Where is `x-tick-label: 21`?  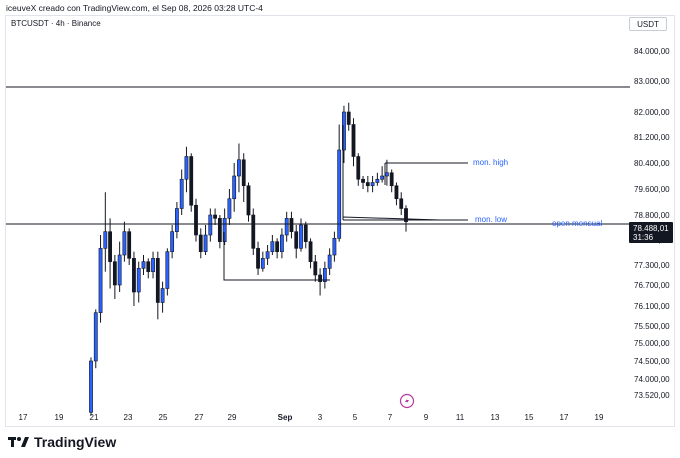
x-tick-label: 21 is located at coordinates (94, 417).